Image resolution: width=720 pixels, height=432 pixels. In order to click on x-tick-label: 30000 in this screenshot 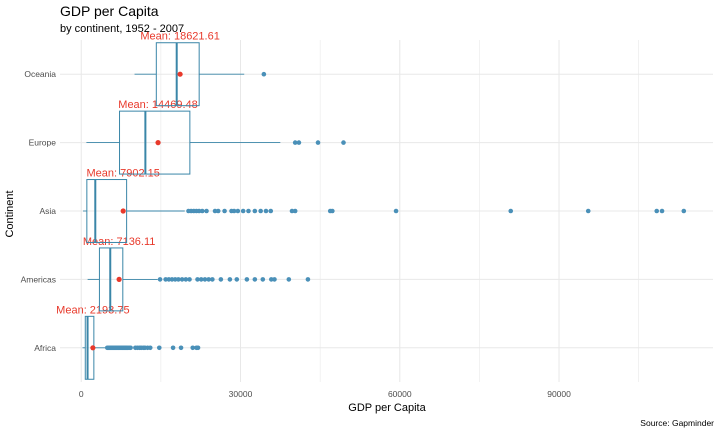, I will do `click(241, 394)`.